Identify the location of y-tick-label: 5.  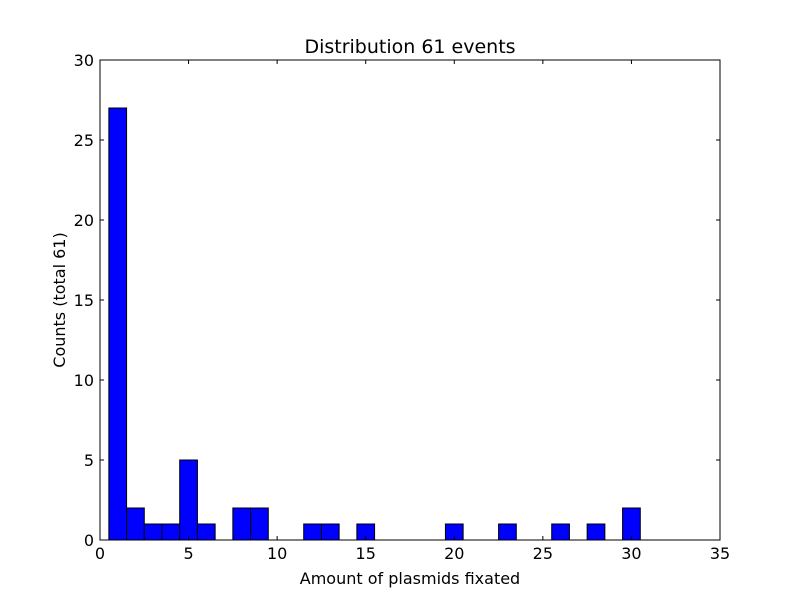
(89, 460).